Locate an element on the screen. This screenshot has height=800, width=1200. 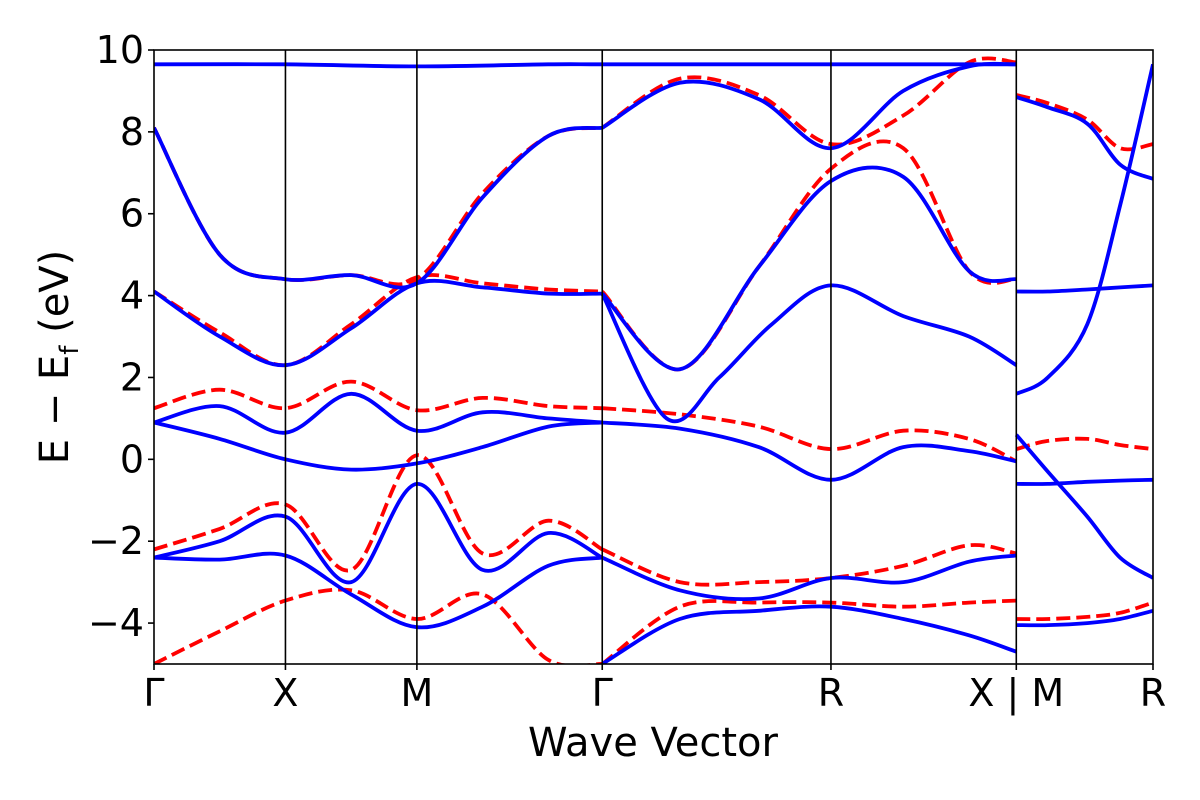
y-axis-ticks: −4 −2 0 2 4 6 8 10 is located at coordinates (121, 336).